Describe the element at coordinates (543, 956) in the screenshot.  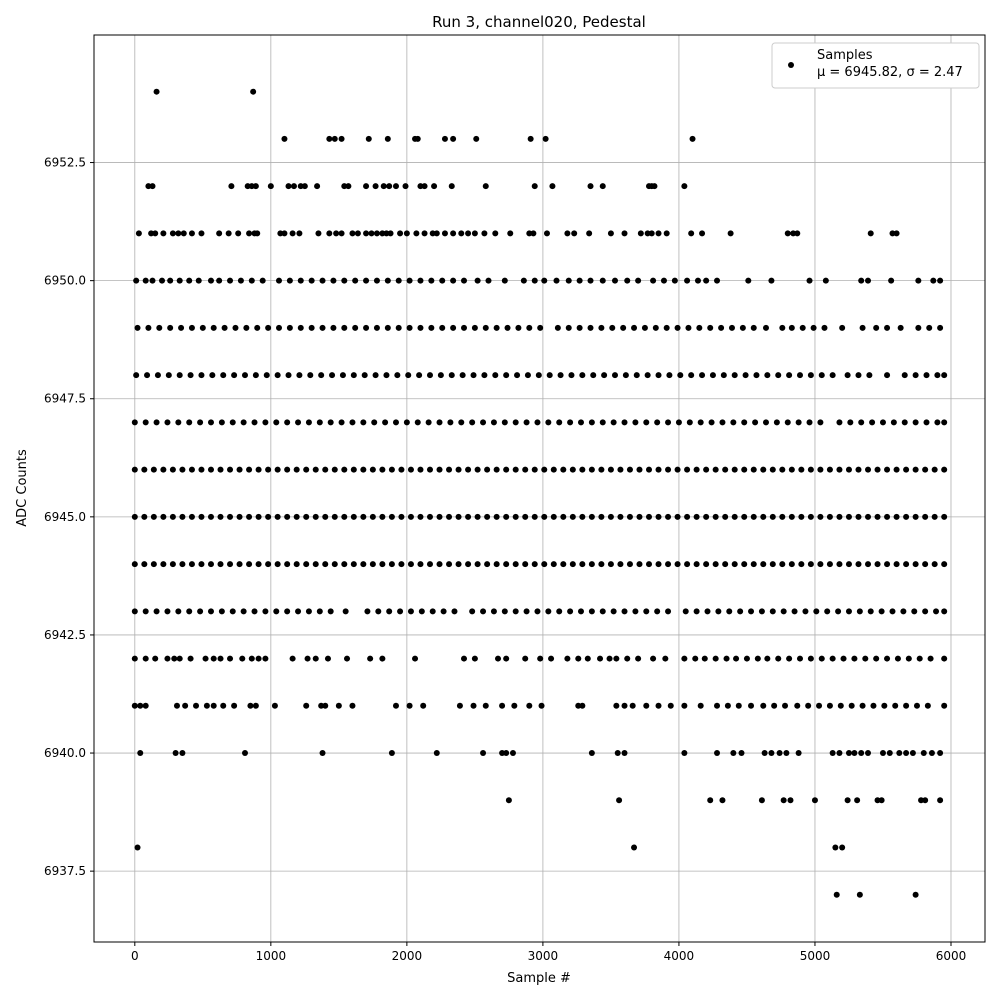
I see `x-tick-label: 3000` at that location.